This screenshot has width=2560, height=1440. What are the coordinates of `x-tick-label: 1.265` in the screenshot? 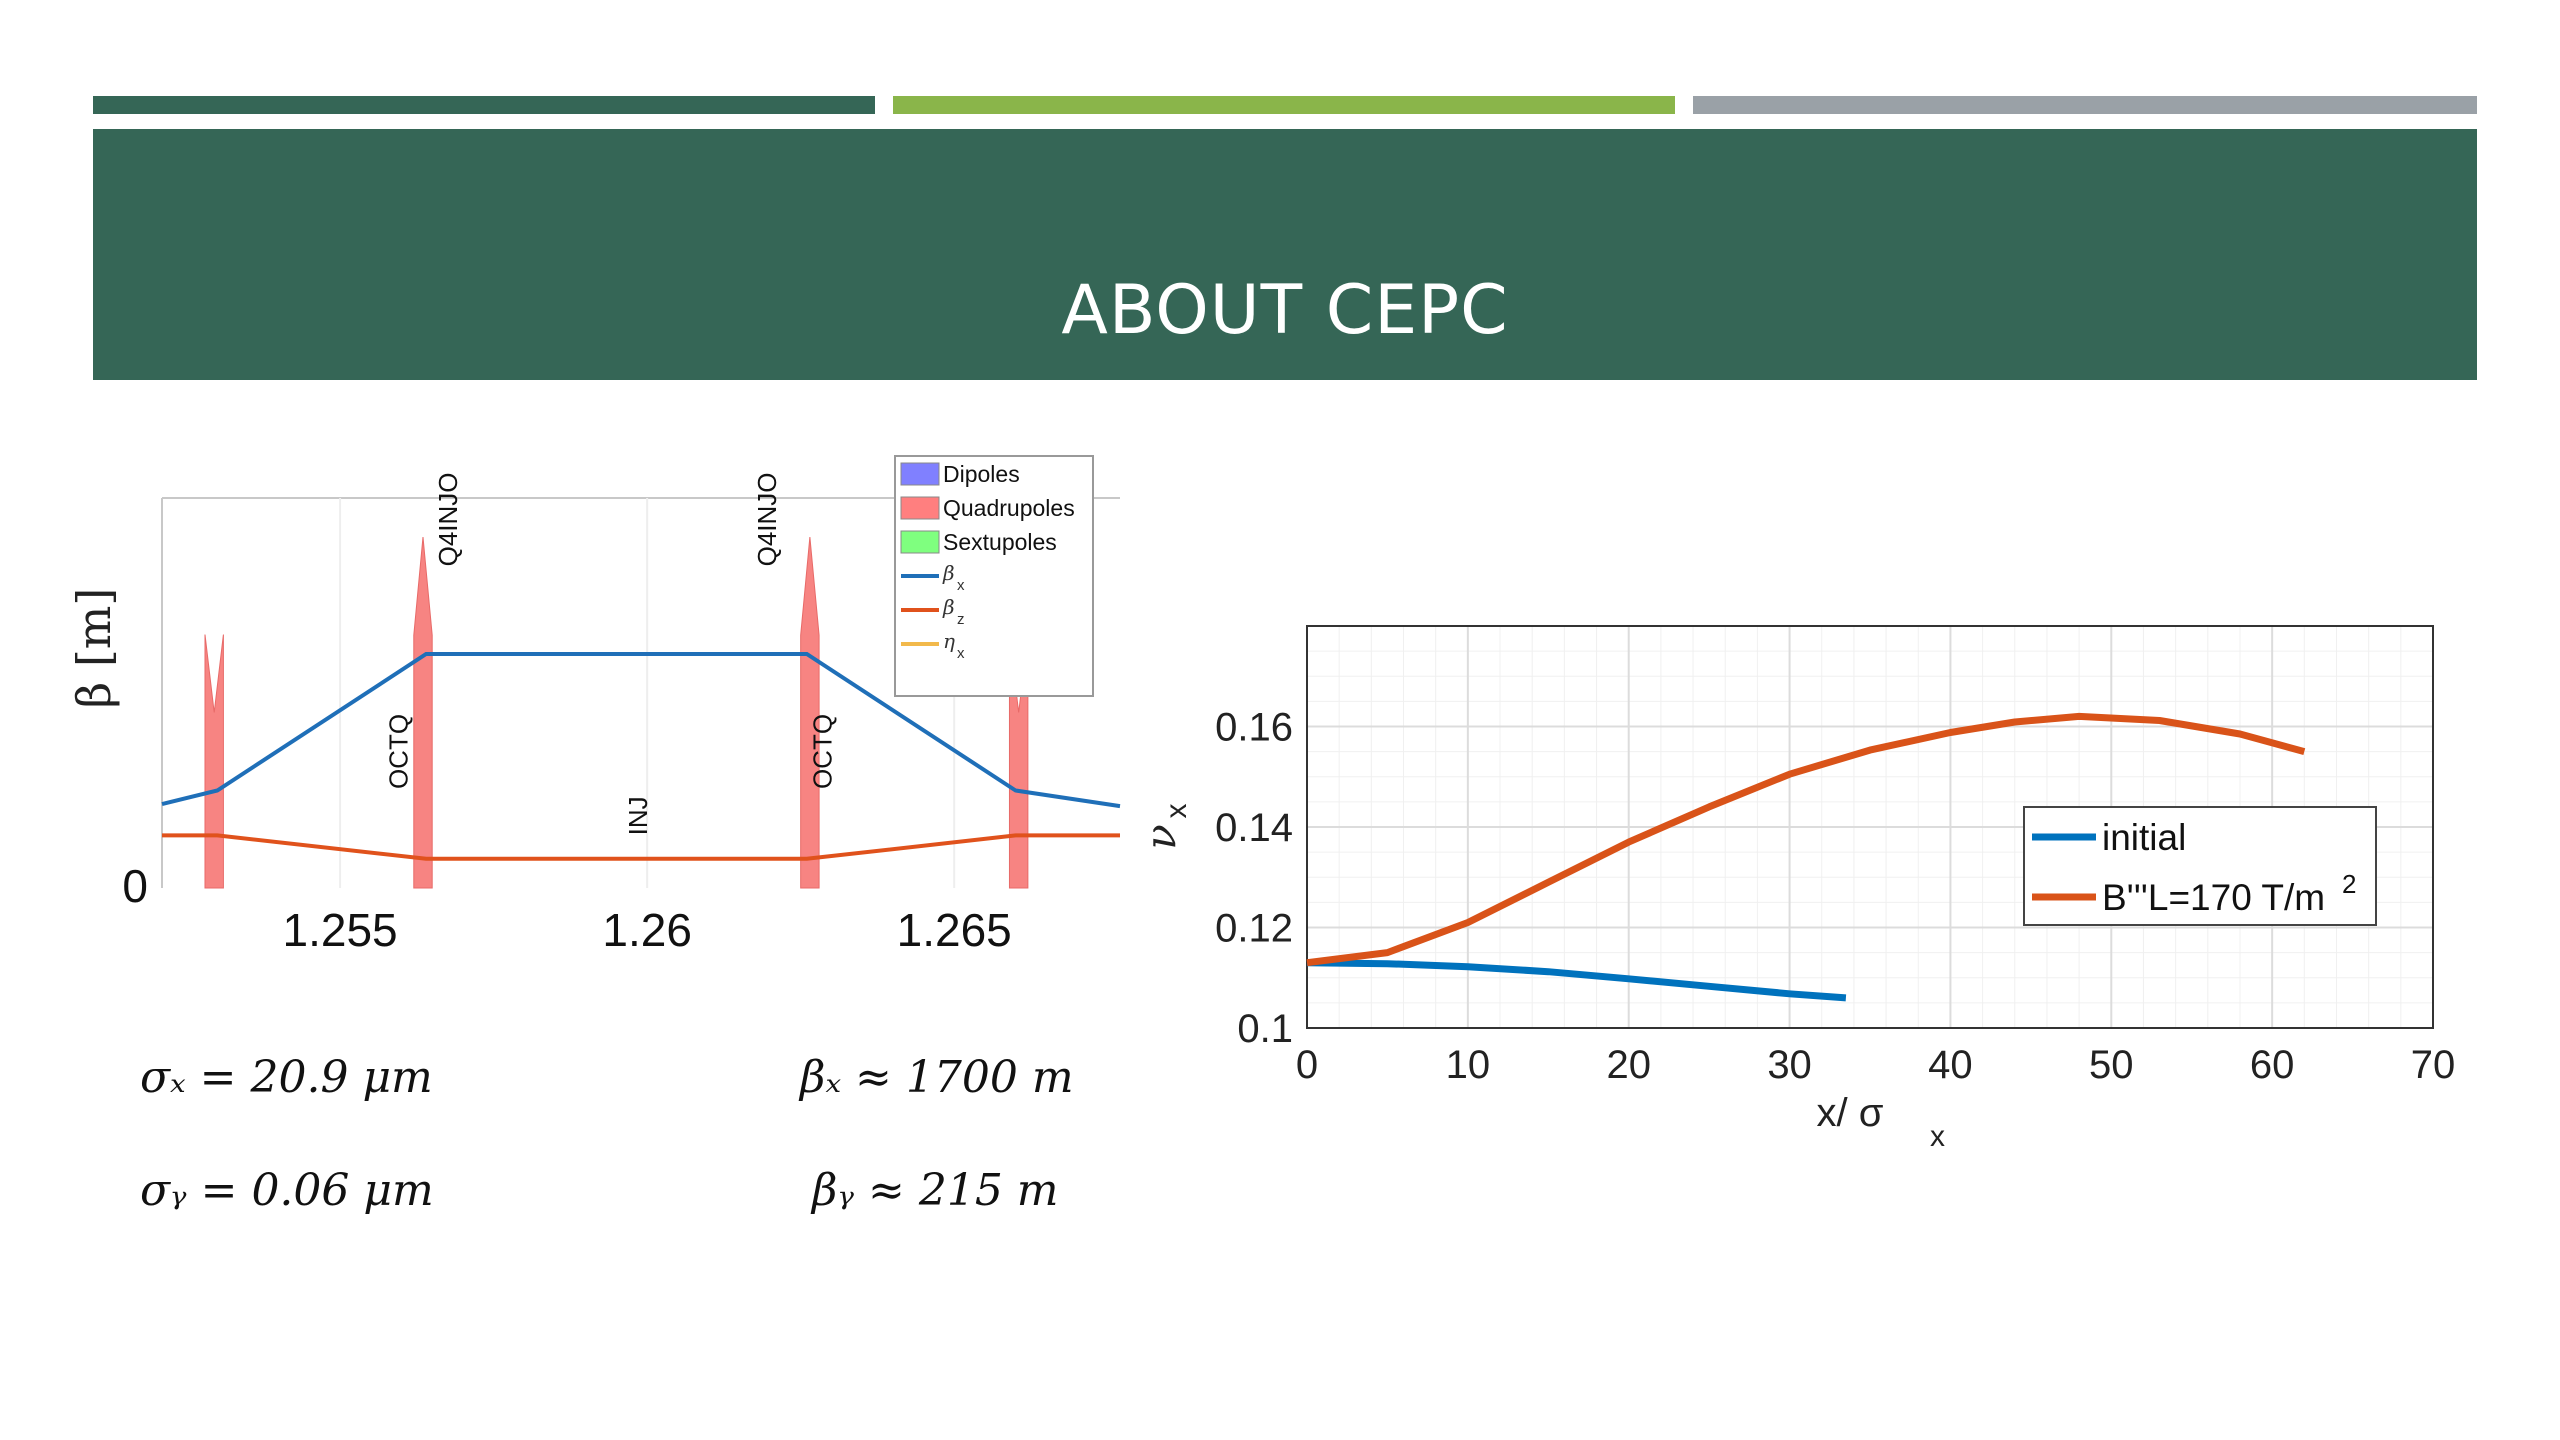 It's located at (954, 930).